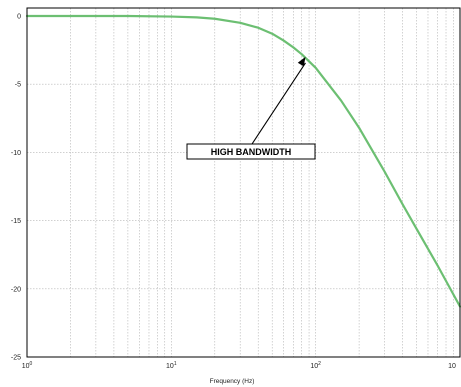 The image size is (461, 387). Describe the element at coordinates (16, 188) in the screenshot. I see `y-tick-labels: 0 -5 -10 -15 -20 -25` at that location.